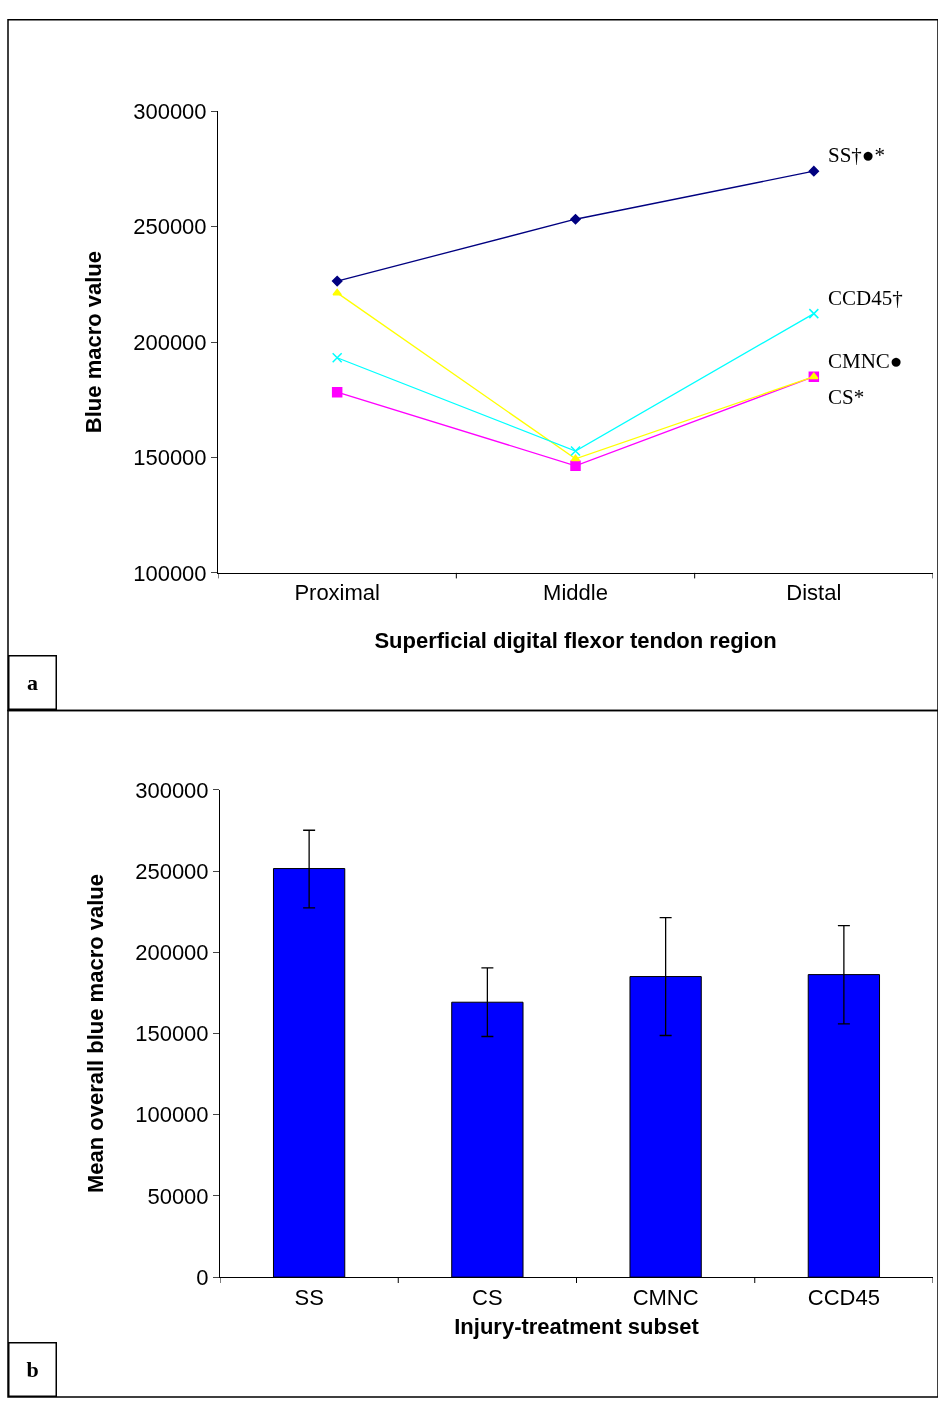  Describe the element at coordinates (577, 1327) in the screenshot. I see `x-axis-title: Injury-treatment subset` at that location.